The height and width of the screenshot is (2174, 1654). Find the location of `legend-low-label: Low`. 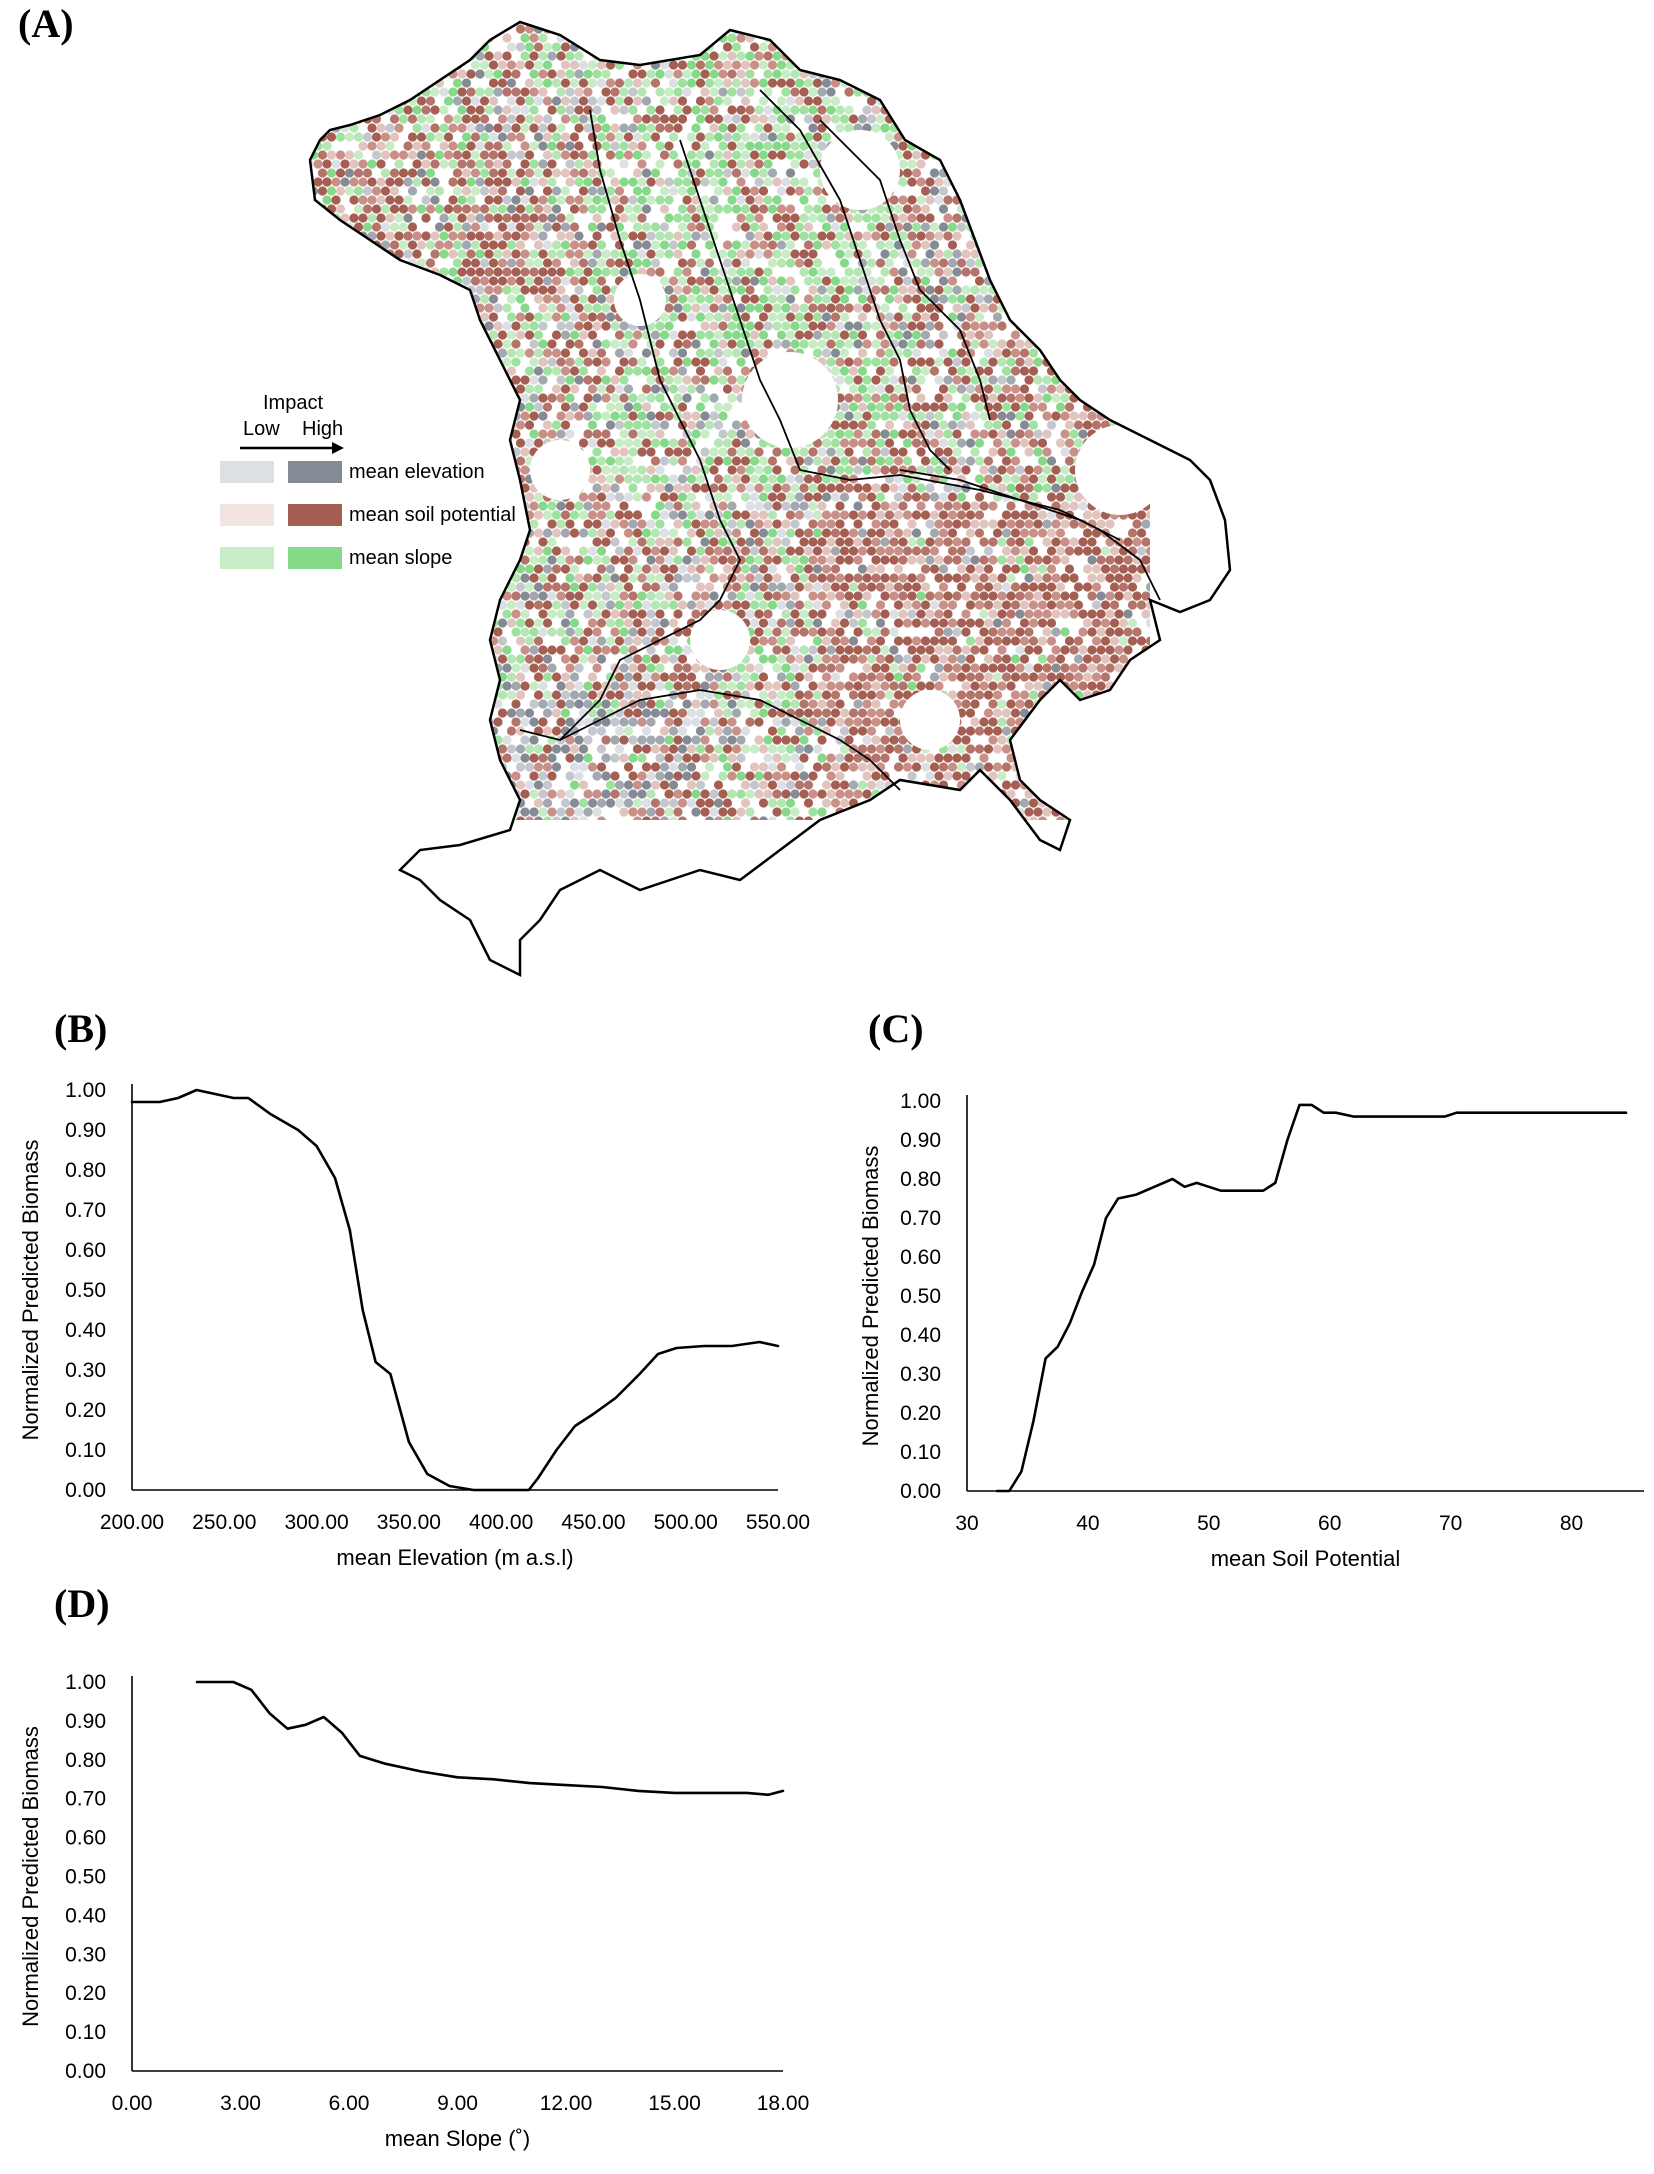

legend-low-label: Low is located at coordinates (261, 429).